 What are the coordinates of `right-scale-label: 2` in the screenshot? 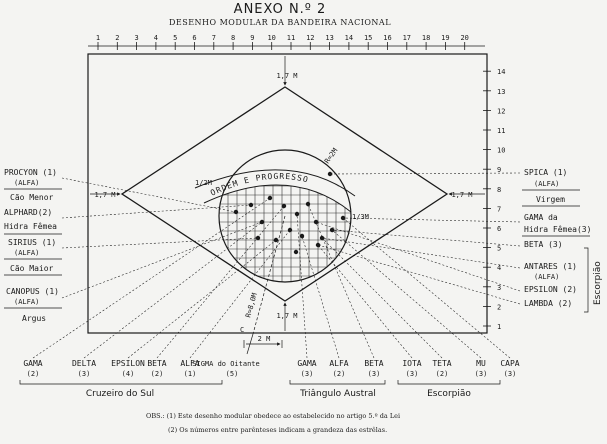 It's located at (499, 307).